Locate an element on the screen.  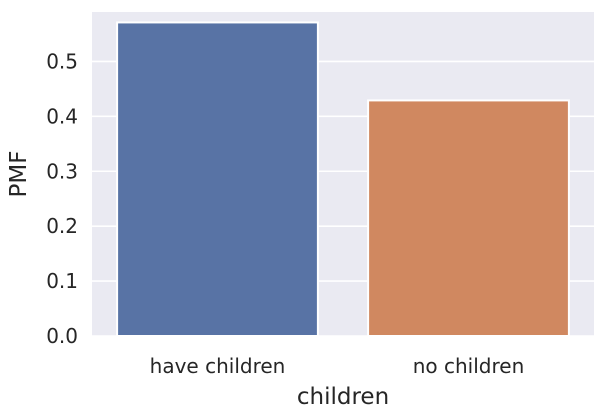
x-tick-label: no children is located at coordinates (469, 366).